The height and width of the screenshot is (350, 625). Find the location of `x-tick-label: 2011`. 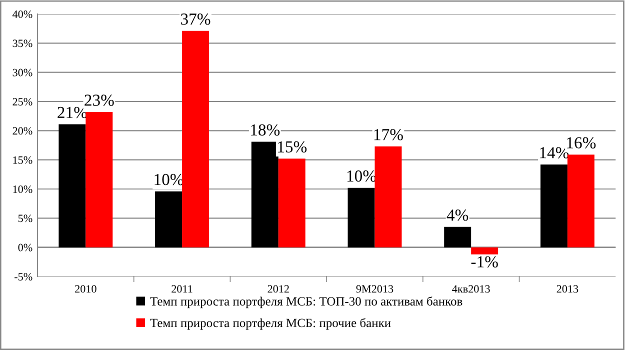

x-tick-label: 2011 is located at coordinates (182, 289).